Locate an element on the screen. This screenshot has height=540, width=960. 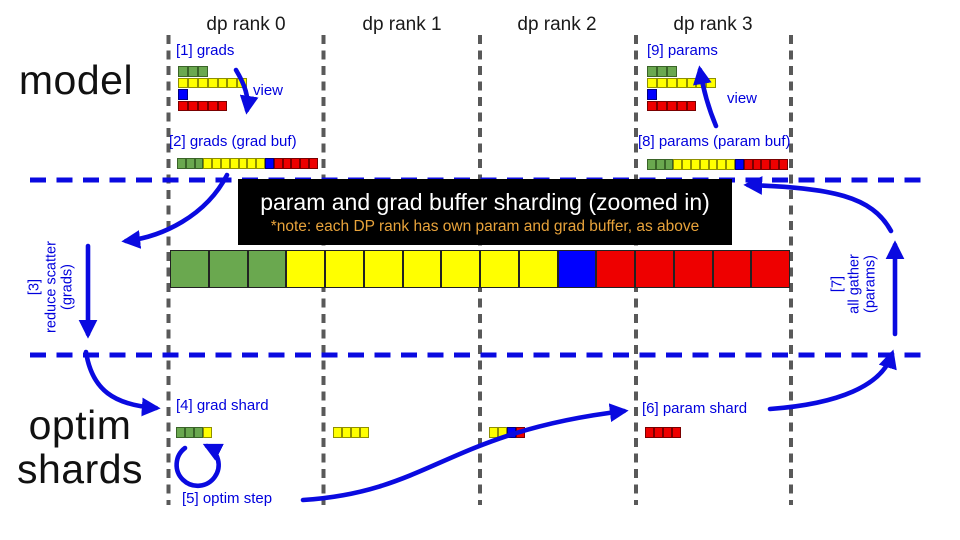
shard-strip-rank2 is located at coordinates (507, 432).